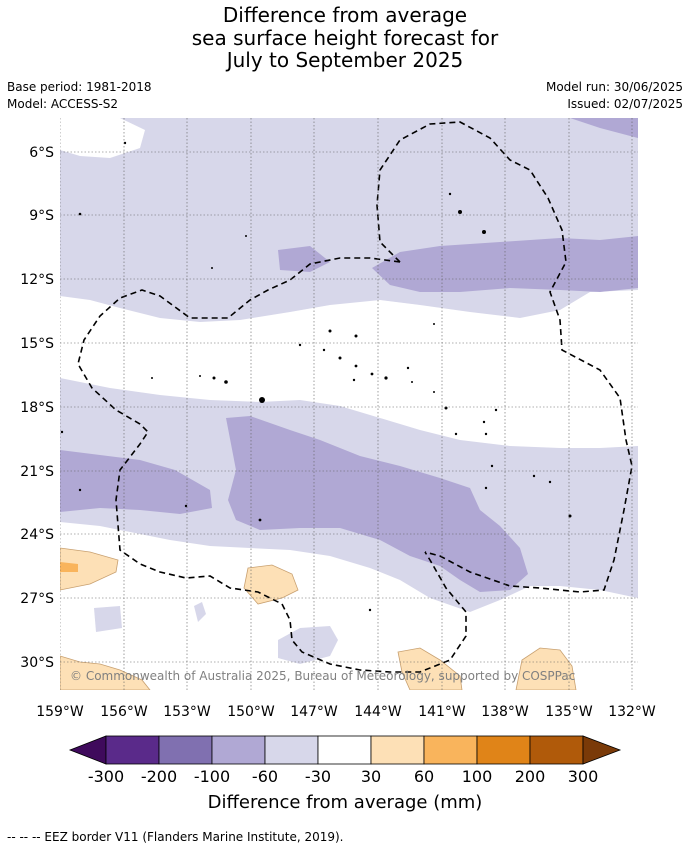 The height and width of the screenshot is (850, 690). What do you see at coordinates (632, 712) in the screenshot?
I see `lon-label: 132°W` at bounding box center [632, 712].